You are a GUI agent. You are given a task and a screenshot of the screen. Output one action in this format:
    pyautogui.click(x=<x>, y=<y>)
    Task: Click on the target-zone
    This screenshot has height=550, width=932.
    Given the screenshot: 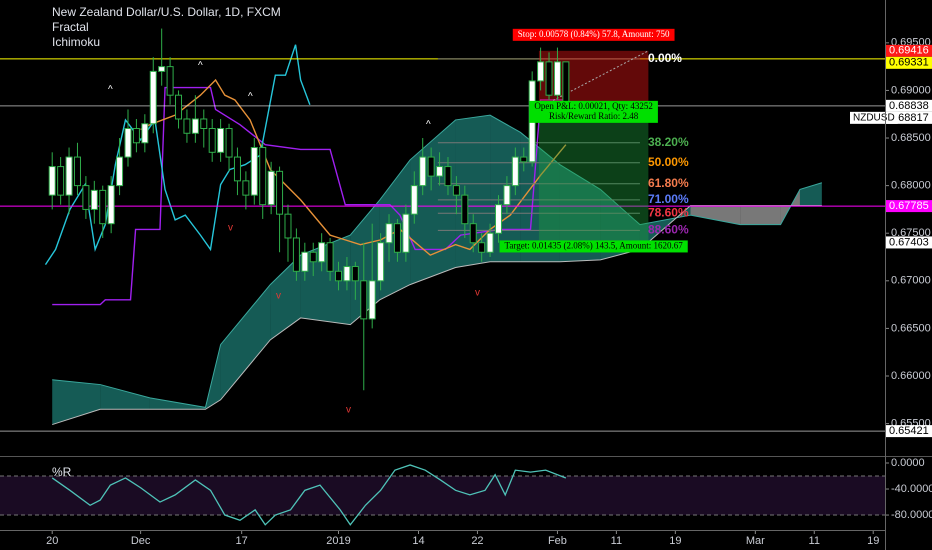 What is the action you would take?
    pyautogui.click(x=593, y=175)
    